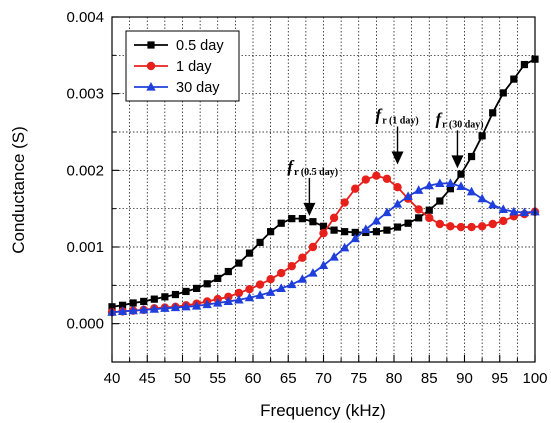 This screenshot has width=551, height=423. Describe the element at coordinates (459, 139) in the screenshot. I see `annotation-3: fr (30 day)` at that location.